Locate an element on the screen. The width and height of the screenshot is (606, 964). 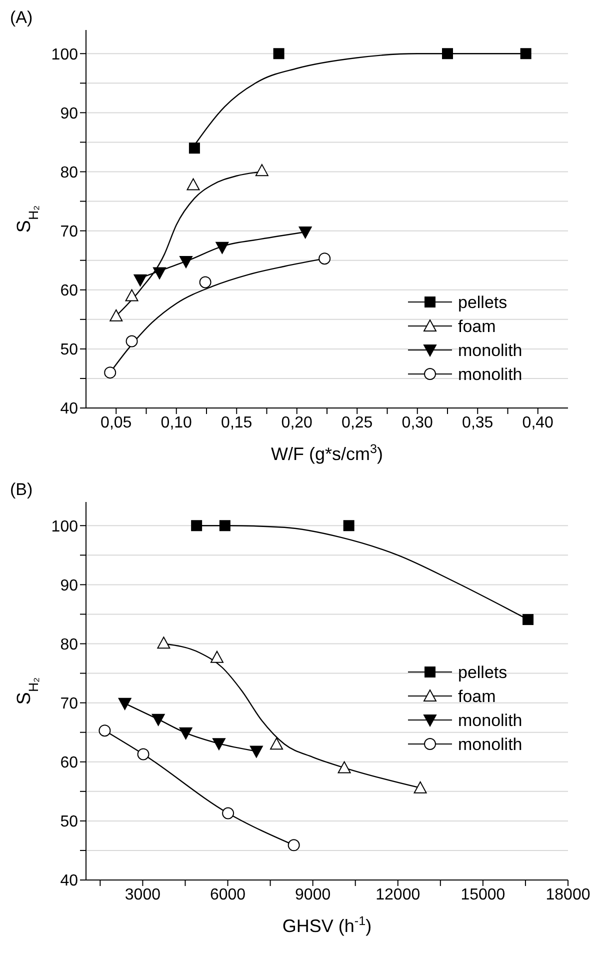
chart-title: (A) is located at coordinates (21, 18).